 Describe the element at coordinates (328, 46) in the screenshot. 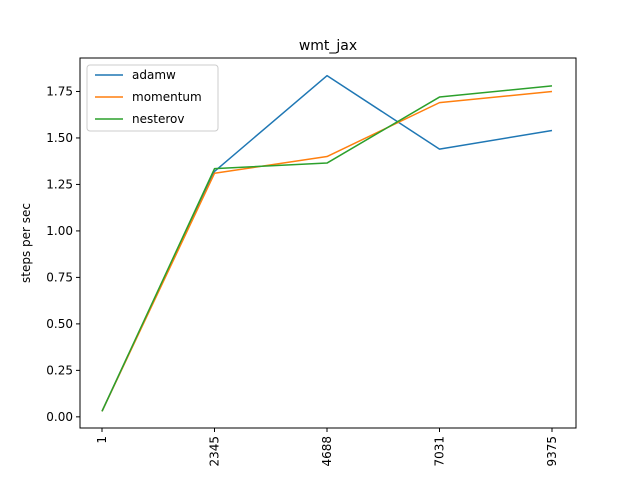

I see `chart-title: wmt_jax` at that location.